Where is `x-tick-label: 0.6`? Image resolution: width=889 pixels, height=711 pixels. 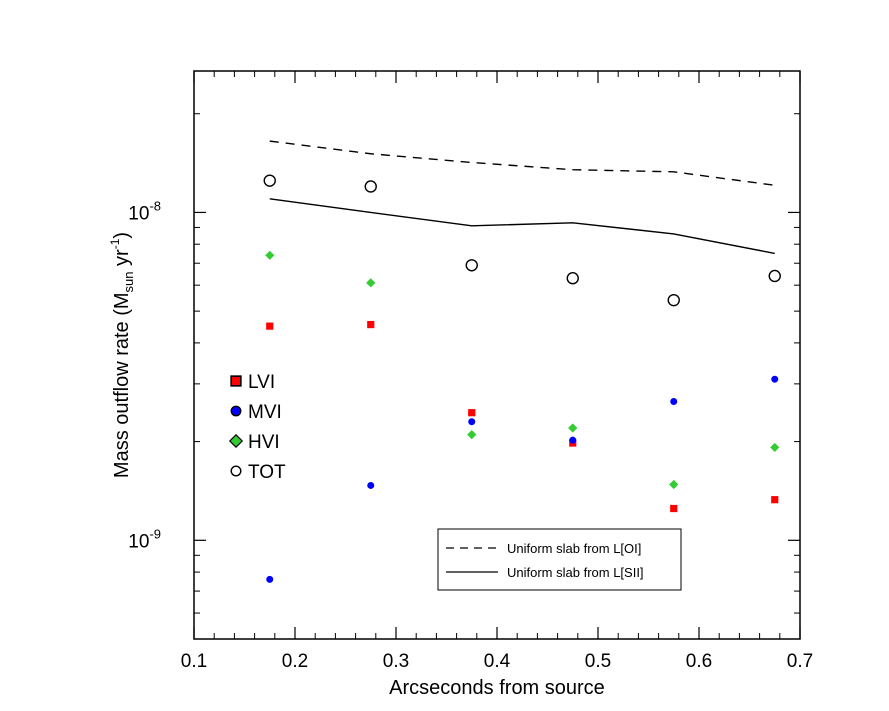
x-tick-label: 0.6 is located at coordinates (699, 661).